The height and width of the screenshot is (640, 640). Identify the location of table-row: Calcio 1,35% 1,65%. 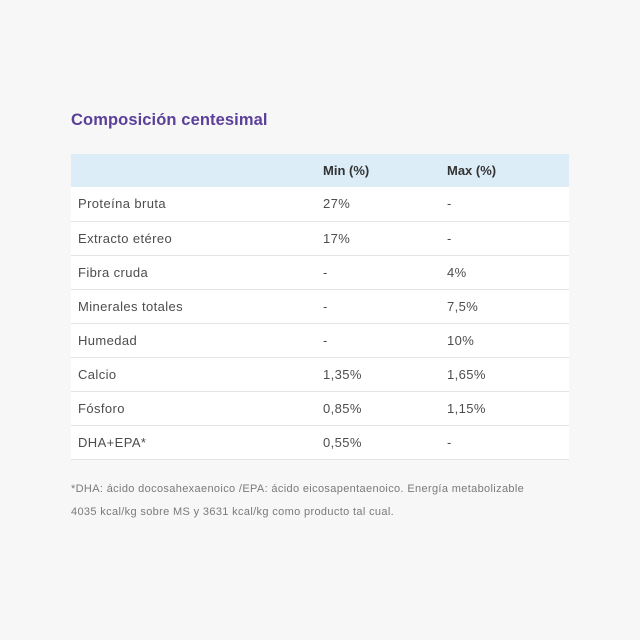
(320, 374).